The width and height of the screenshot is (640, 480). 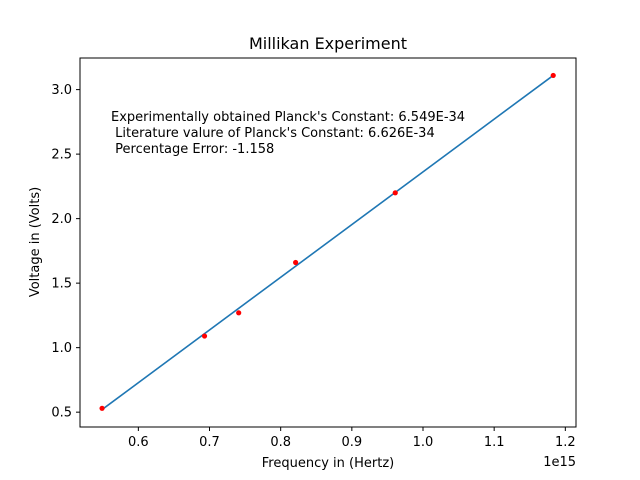 I want to click on x-axis: 0.6 0.7 0.8 0.9 1.0 1.1 1.2, so click(x=352, y=438).